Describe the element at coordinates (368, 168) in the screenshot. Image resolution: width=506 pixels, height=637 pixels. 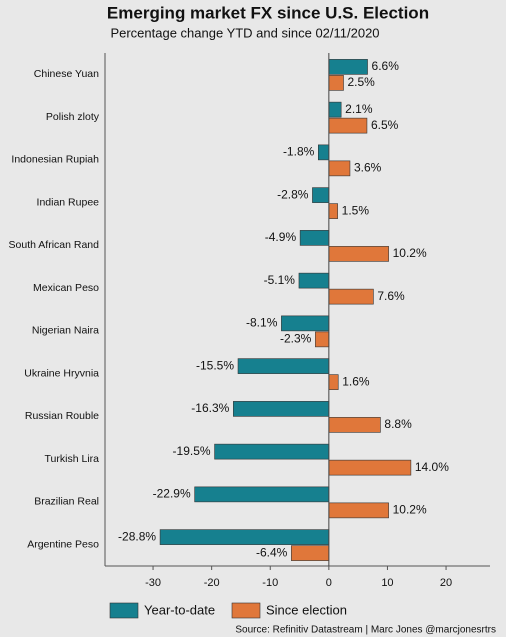
I see `data-label: 3.6%` at that location.